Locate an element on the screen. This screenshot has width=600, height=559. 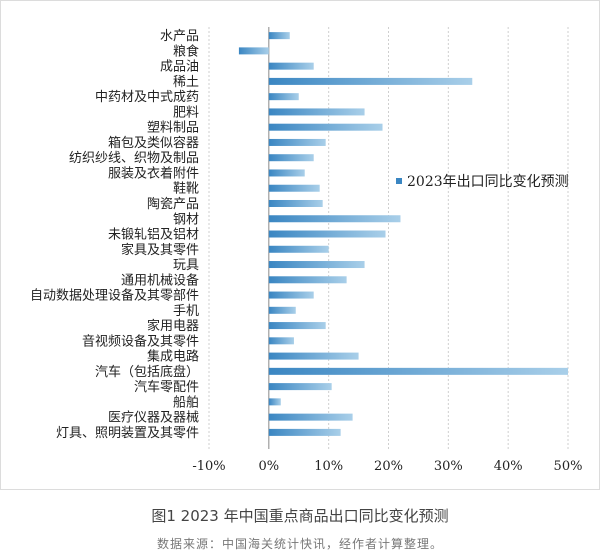
category-label: 玩具 is located at coordinates (186, 265).